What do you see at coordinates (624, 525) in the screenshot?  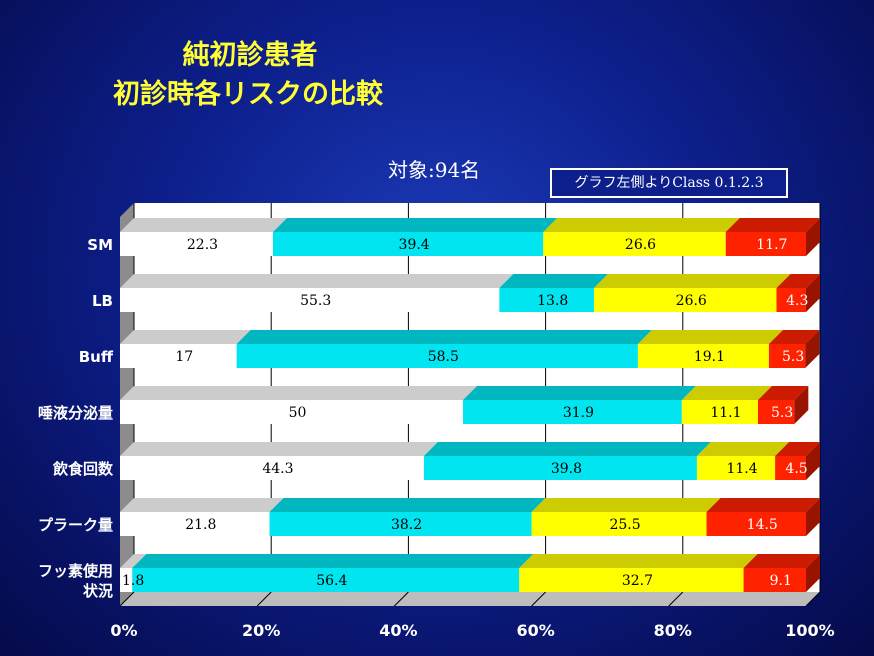 I see `bar-value-label: 25.5` at bounding box center [624, 525].